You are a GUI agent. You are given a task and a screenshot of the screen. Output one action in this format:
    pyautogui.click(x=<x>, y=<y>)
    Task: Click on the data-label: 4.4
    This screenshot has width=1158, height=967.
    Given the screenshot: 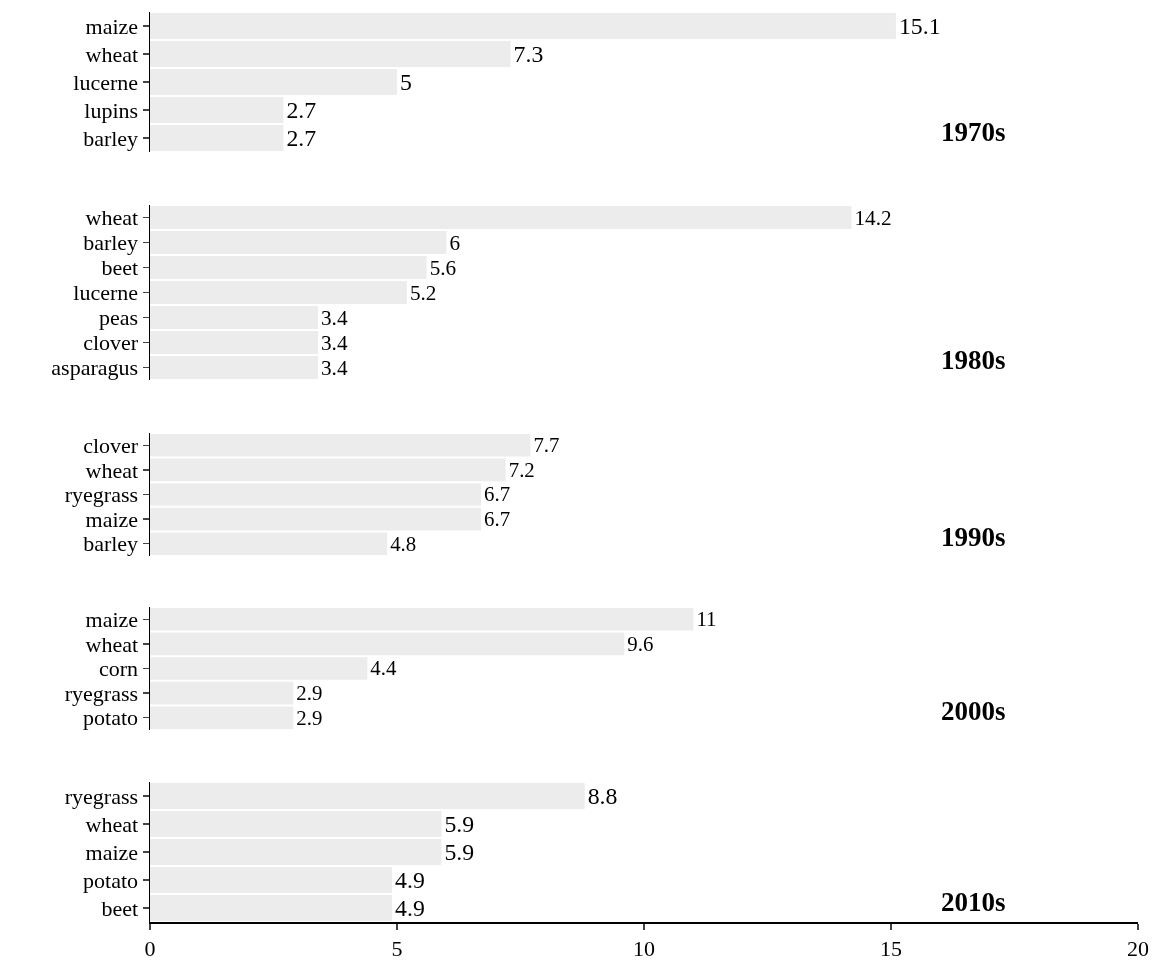 What is the action you would take?
    pyautogui.click(x=384, y=668)
    